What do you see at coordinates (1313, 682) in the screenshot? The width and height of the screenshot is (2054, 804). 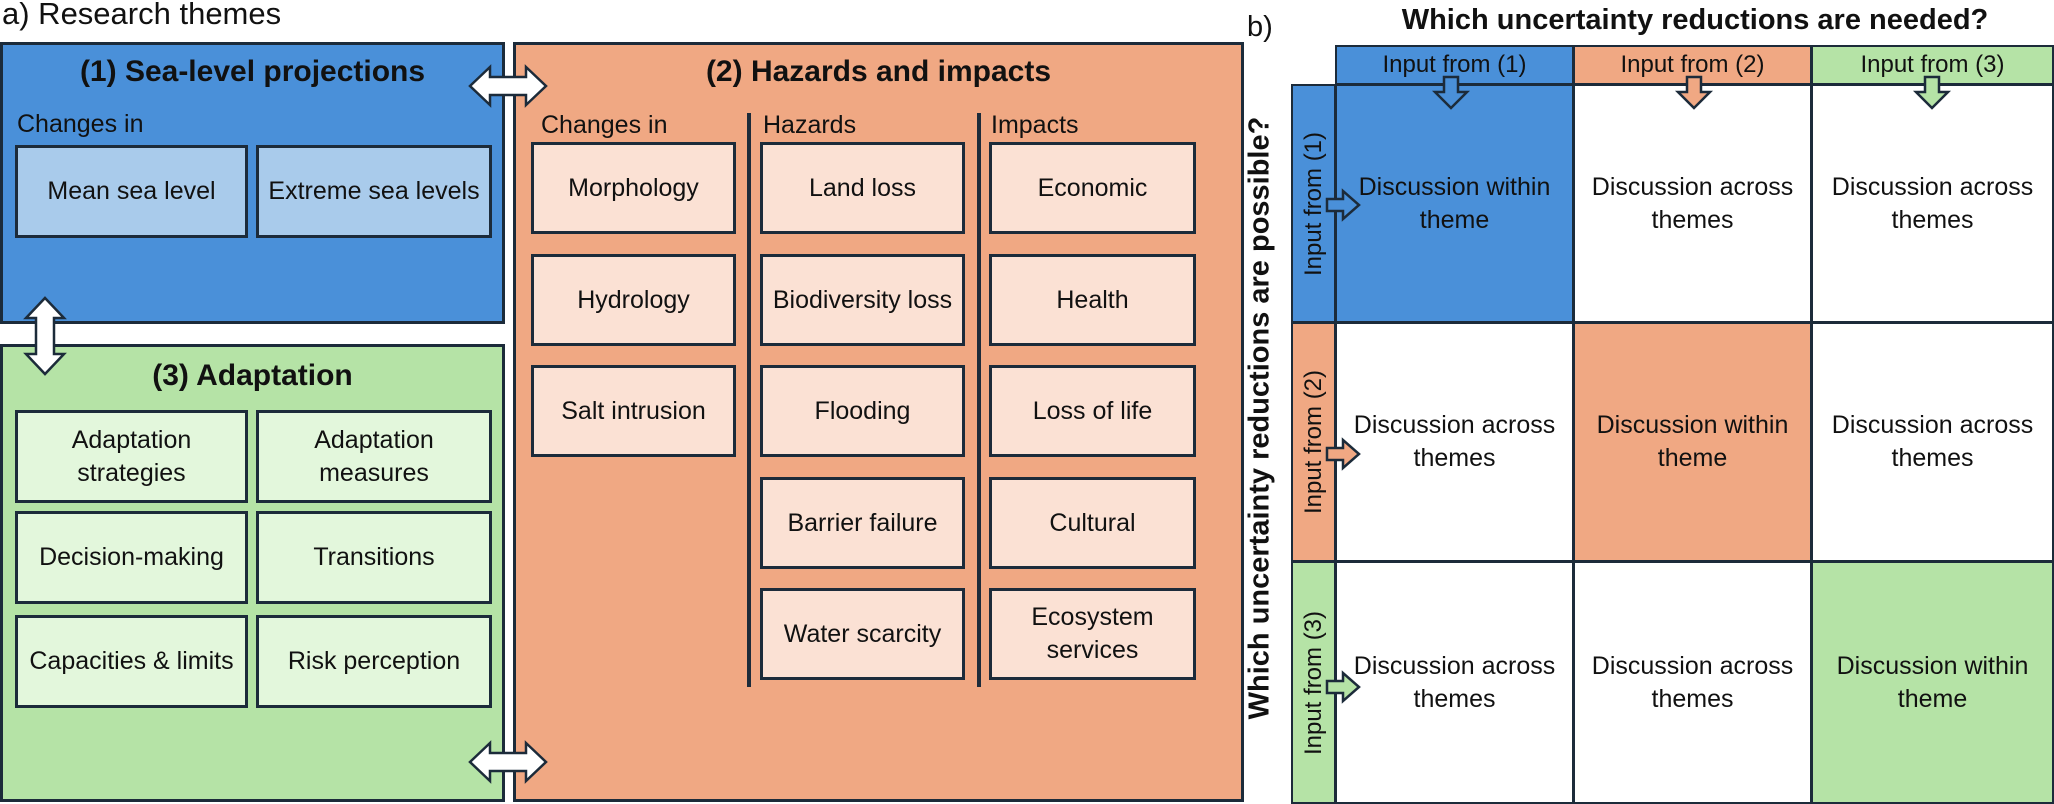 I see `row-header-3-label: Input from (3)` at bounding box center [1313, 682].